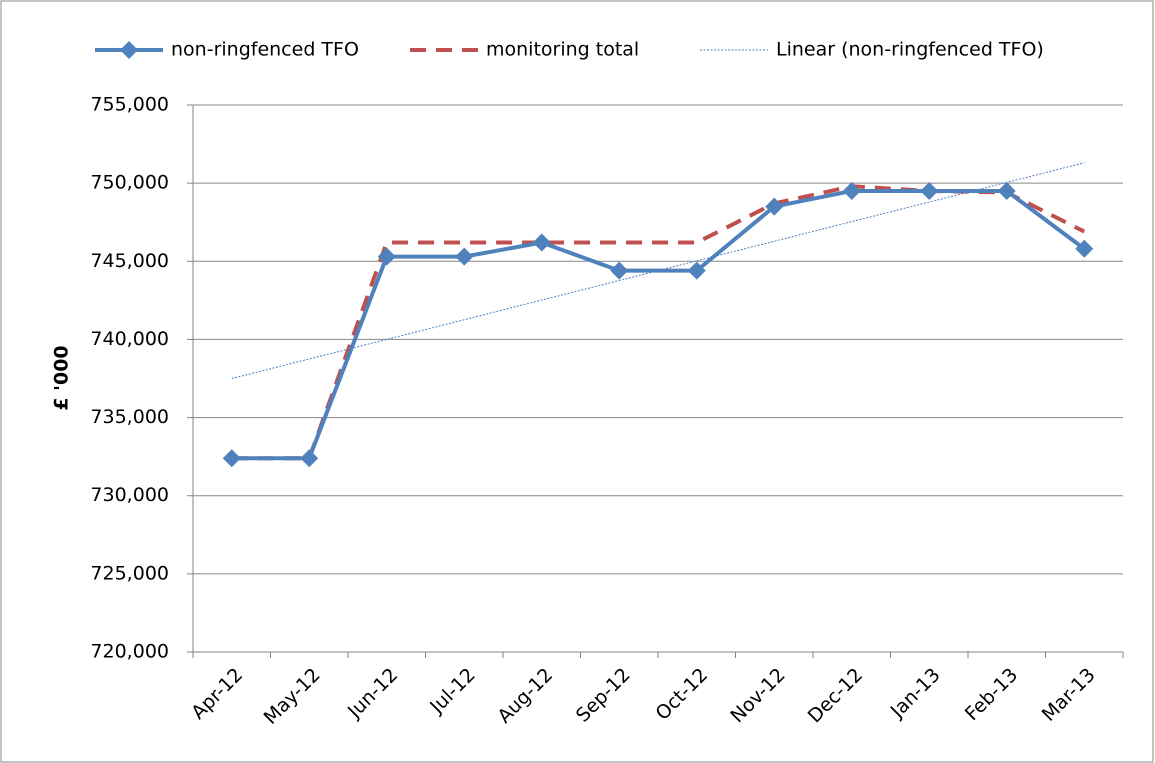 This screenshot has width=1155, height=763. Describe the element at coordinates (562, 50) in the screenshot. I see `legend-label: monitoring total` at that location.